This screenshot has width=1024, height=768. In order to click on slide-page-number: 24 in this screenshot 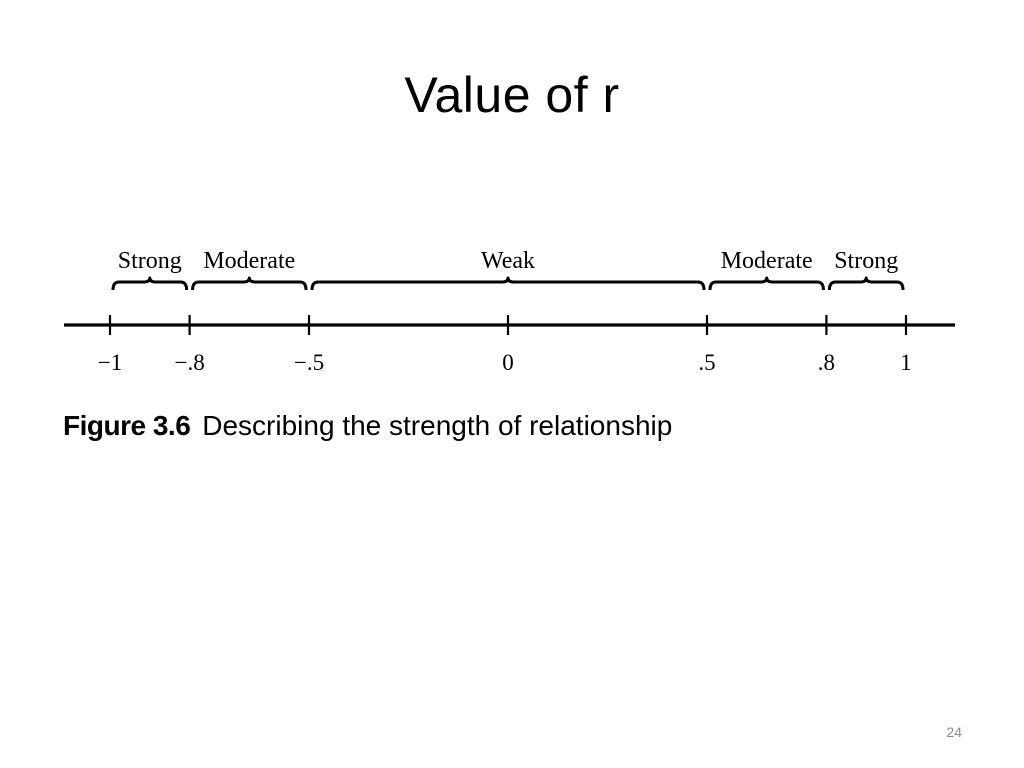, I will do `click(954, 732)`.